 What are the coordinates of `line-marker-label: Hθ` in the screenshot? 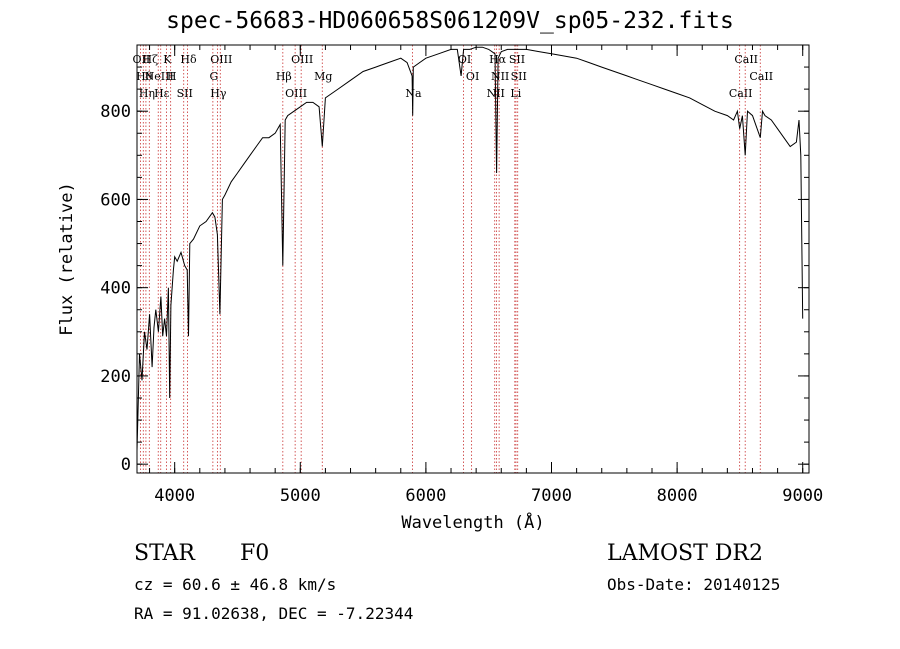 It's located at (144, 76).